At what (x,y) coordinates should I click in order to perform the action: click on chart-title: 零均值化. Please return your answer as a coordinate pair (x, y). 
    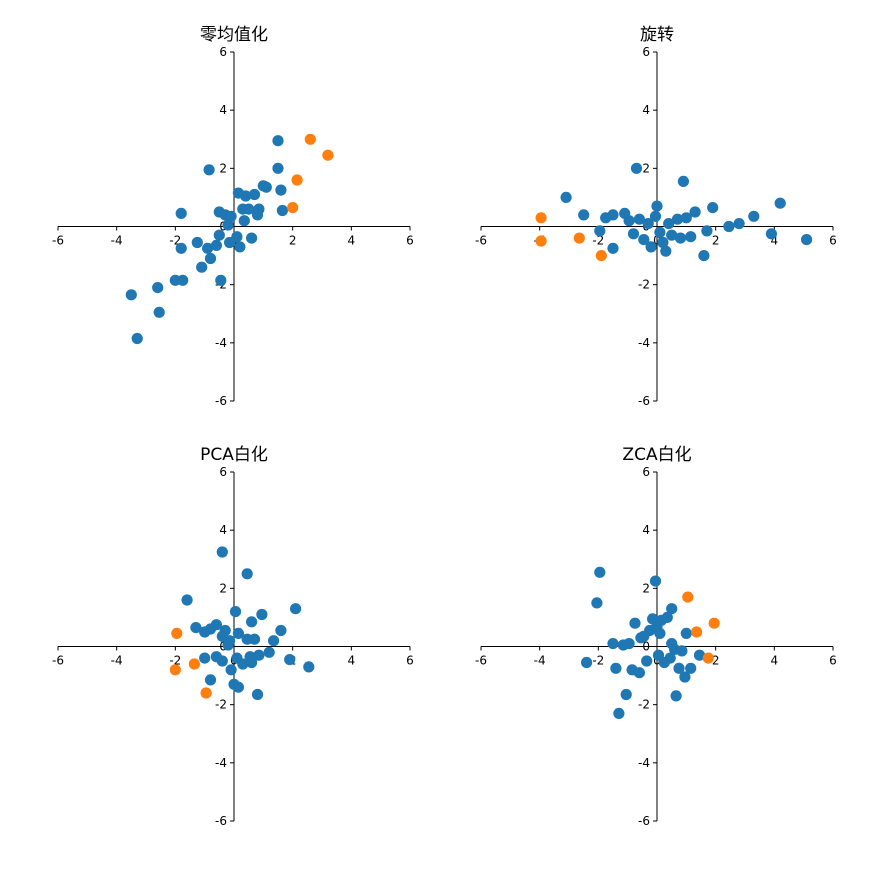
    Looking at the image, I should click on (234, 35).